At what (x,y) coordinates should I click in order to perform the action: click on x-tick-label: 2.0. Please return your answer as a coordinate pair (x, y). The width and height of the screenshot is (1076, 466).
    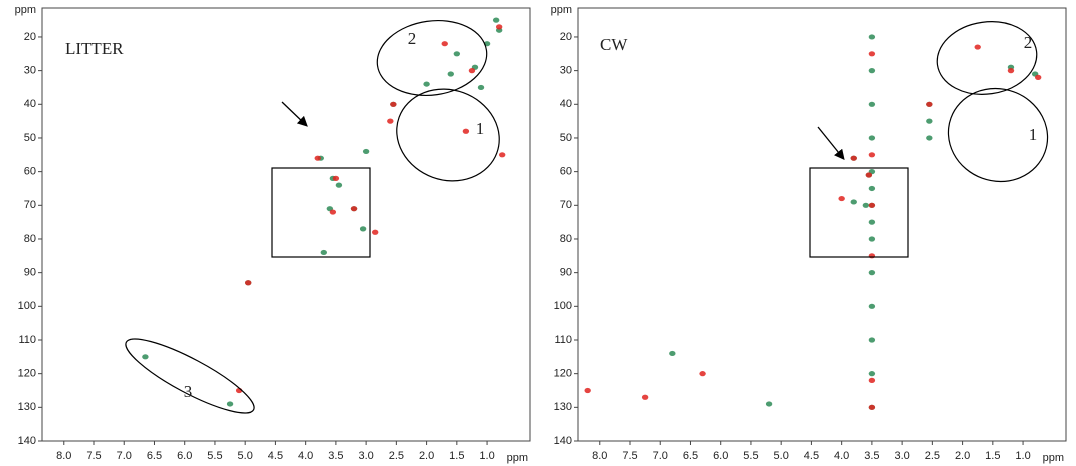
    Looking at the image, I should click on (426, 456).